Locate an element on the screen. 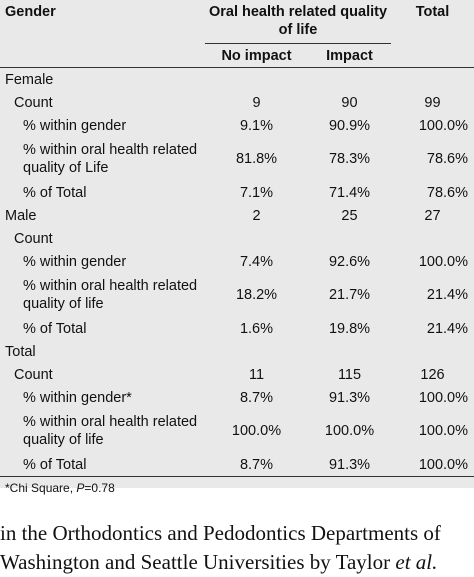 This screenshot has height=577, width=474. cell-no-impact: 11 is located at coordinates (256, 374).